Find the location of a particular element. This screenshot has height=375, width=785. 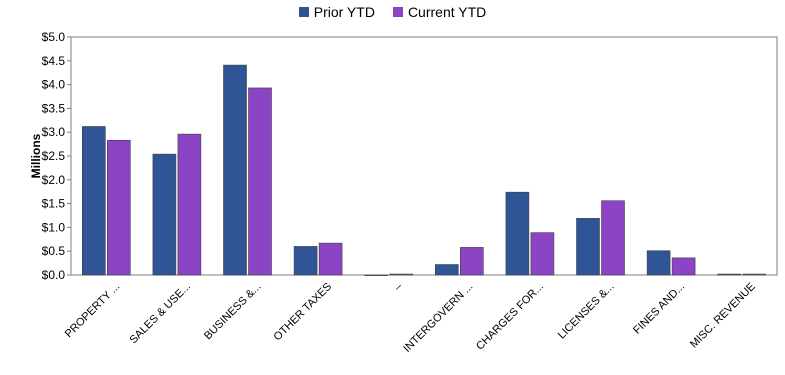

legend-label-prior: Prior YTD is located at coordinates (344, 12).